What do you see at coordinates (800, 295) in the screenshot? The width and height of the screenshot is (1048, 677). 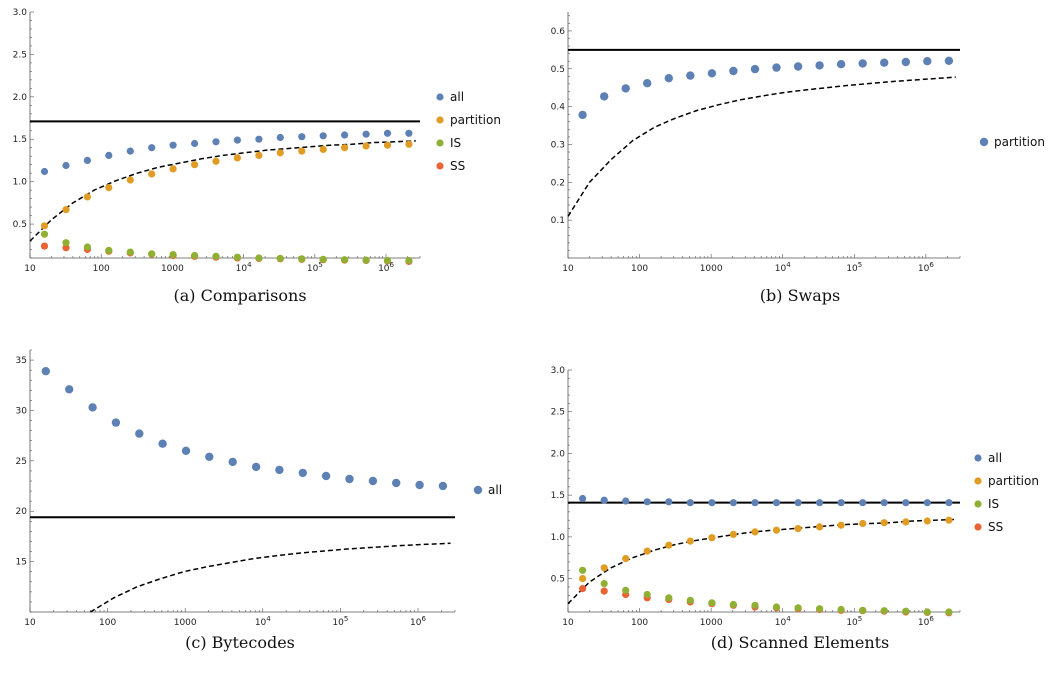 I see `panel-caption: (b) Swaps` at bounding box center [800, 295].